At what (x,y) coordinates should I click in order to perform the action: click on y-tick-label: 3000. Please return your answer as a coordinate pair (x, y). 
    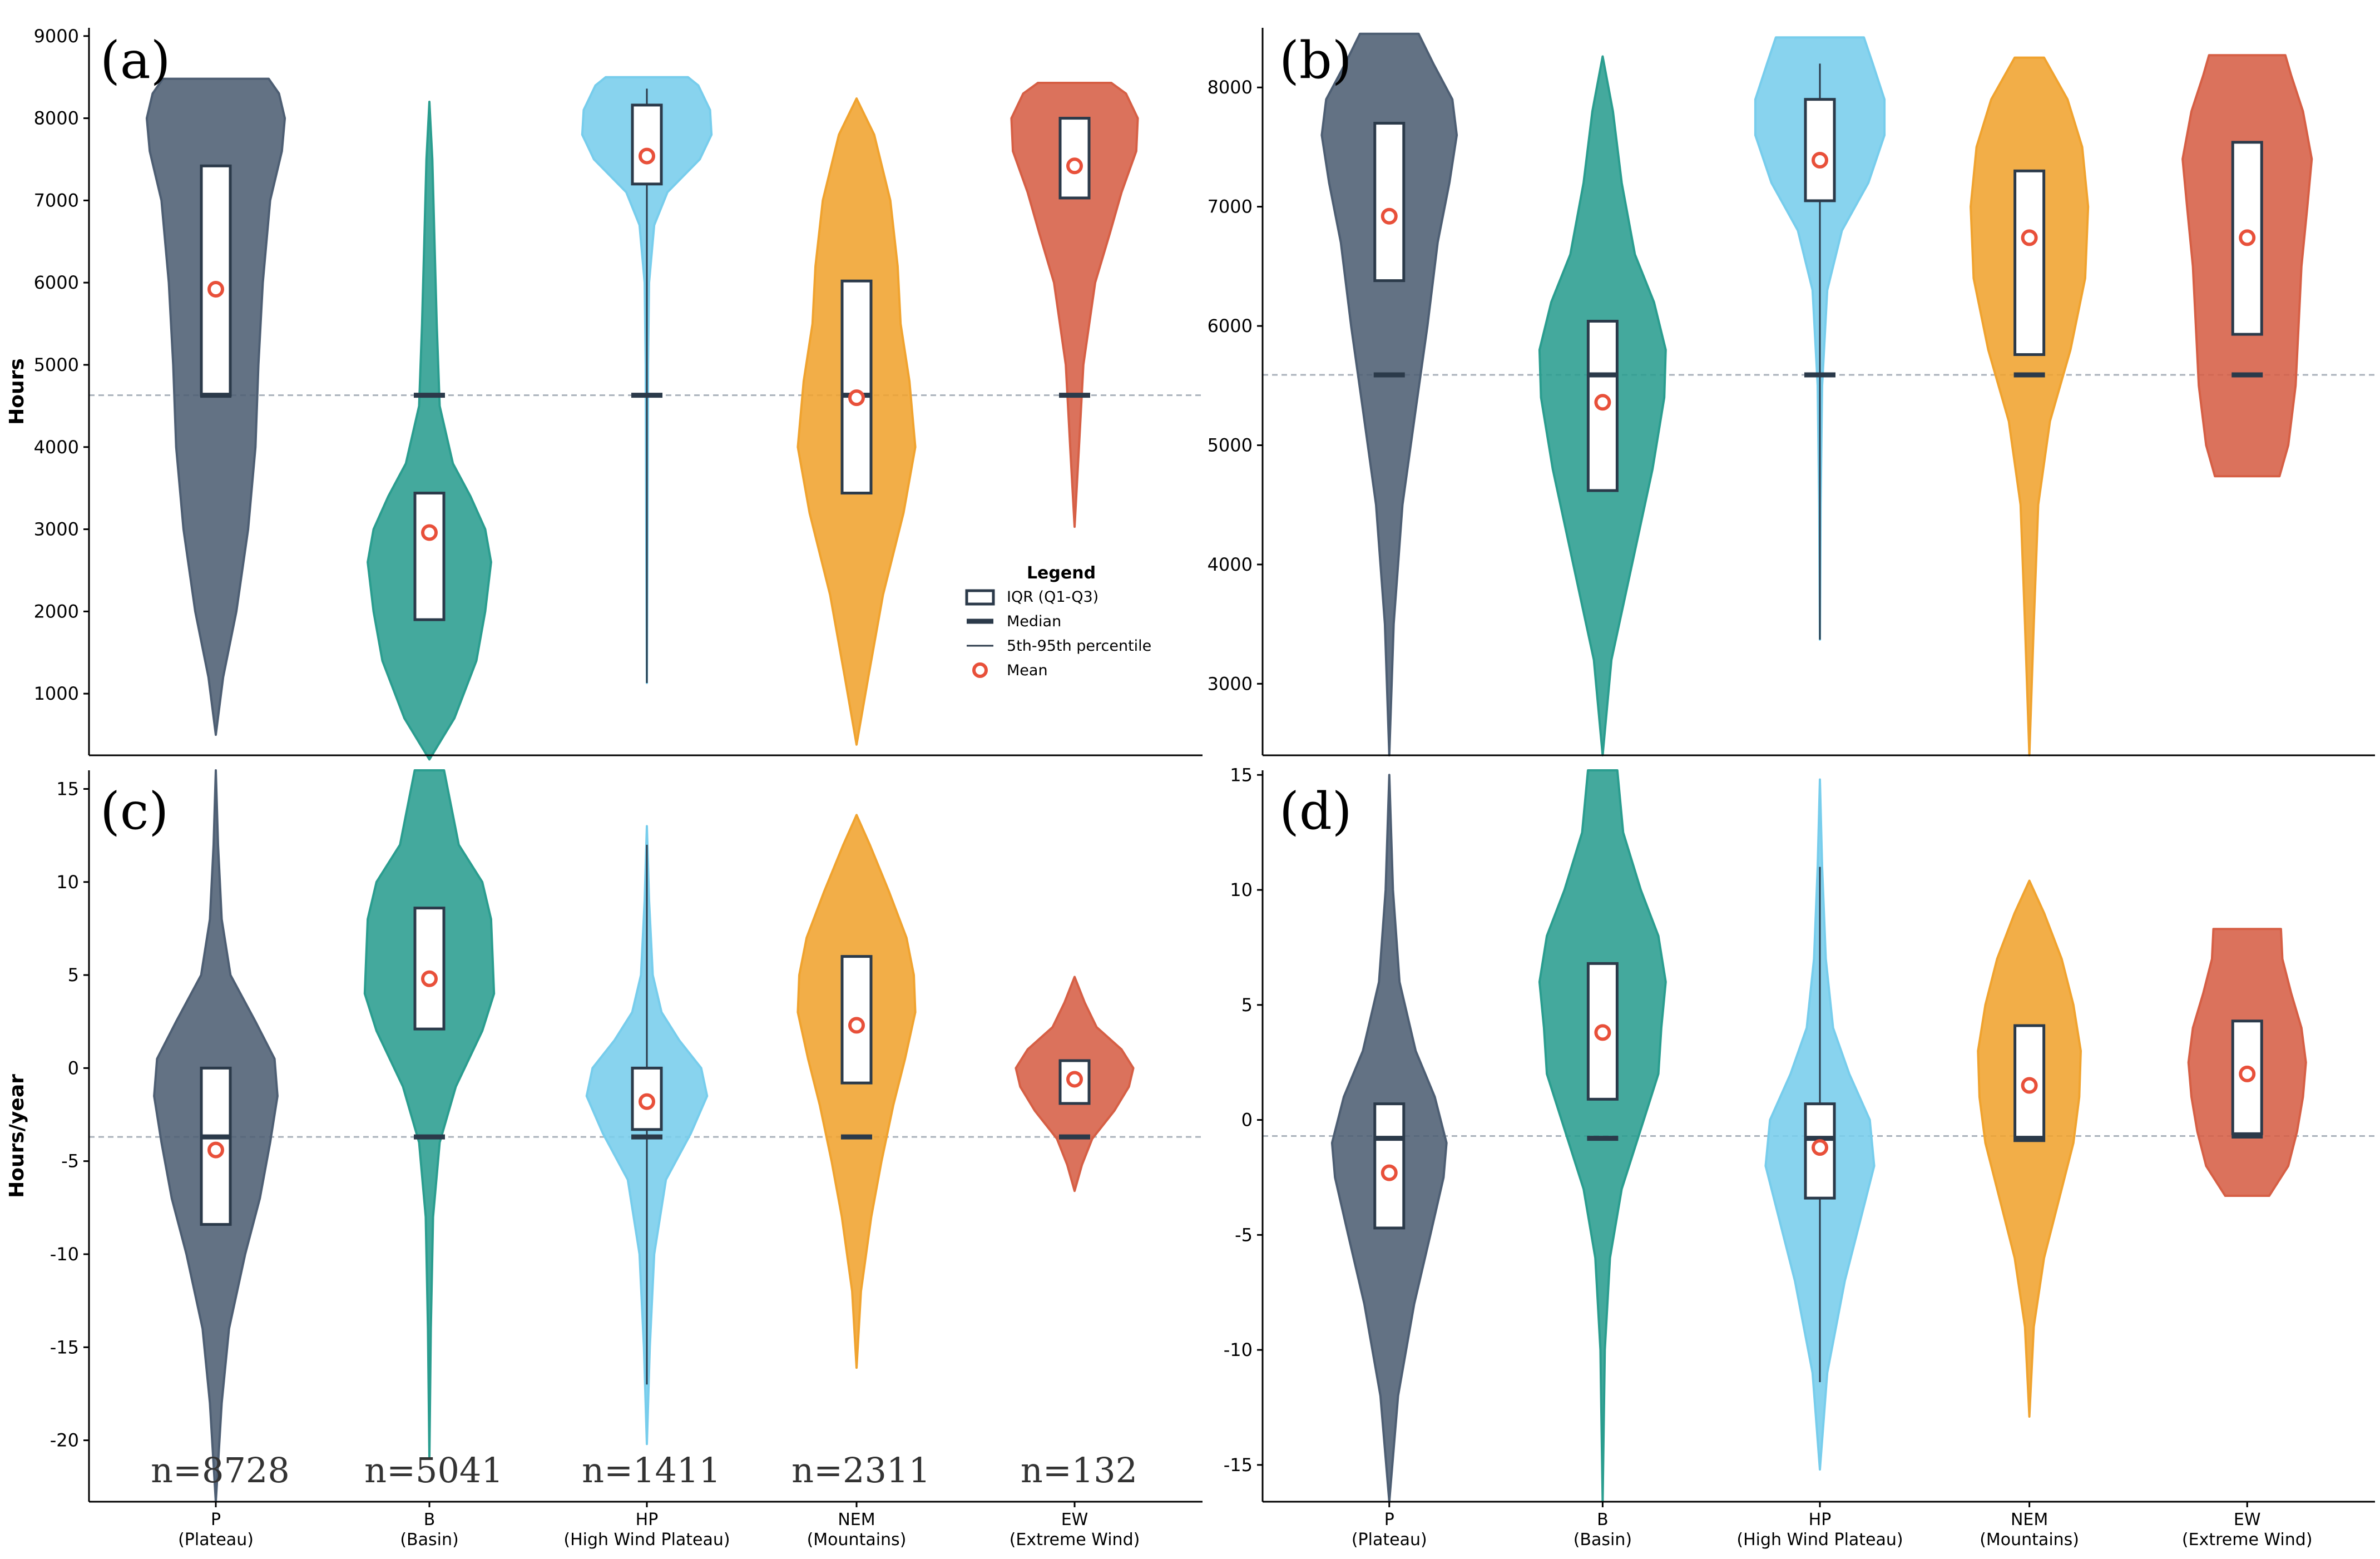
    Looking at the image, I should click on (1230, 683).